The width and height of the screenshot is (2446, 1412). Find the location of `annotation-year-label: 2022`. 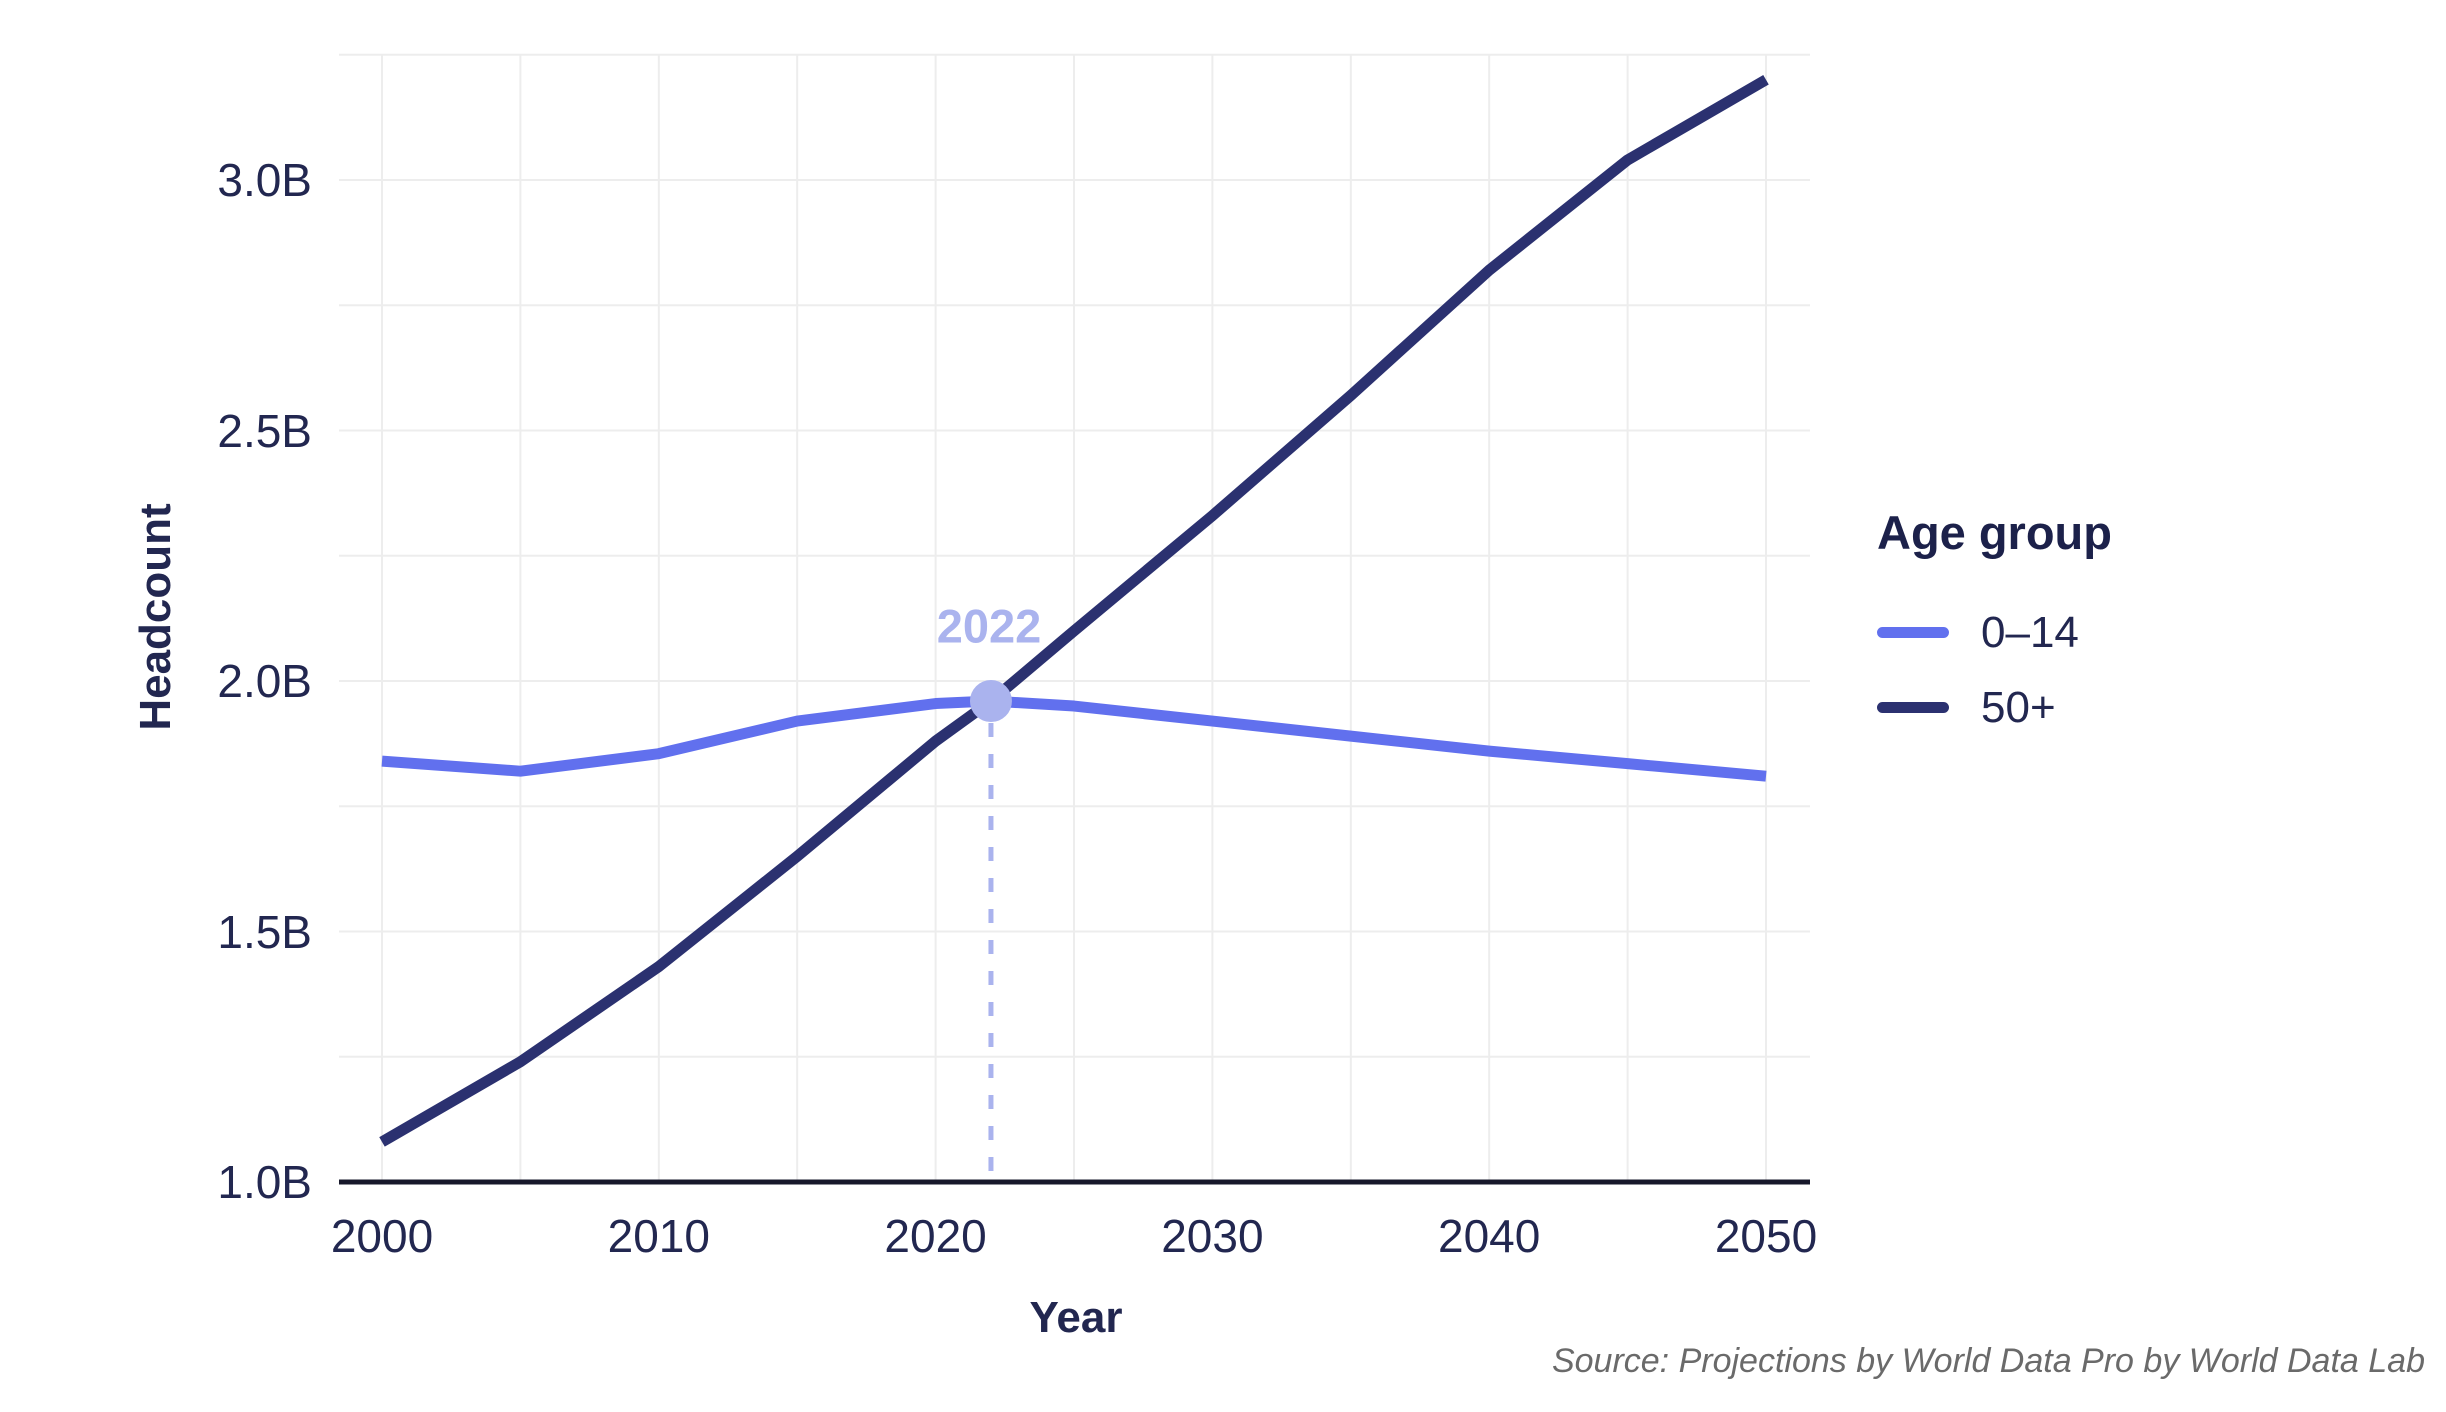

annotation-year-label: 2022 is located at coordinates (989, 626).